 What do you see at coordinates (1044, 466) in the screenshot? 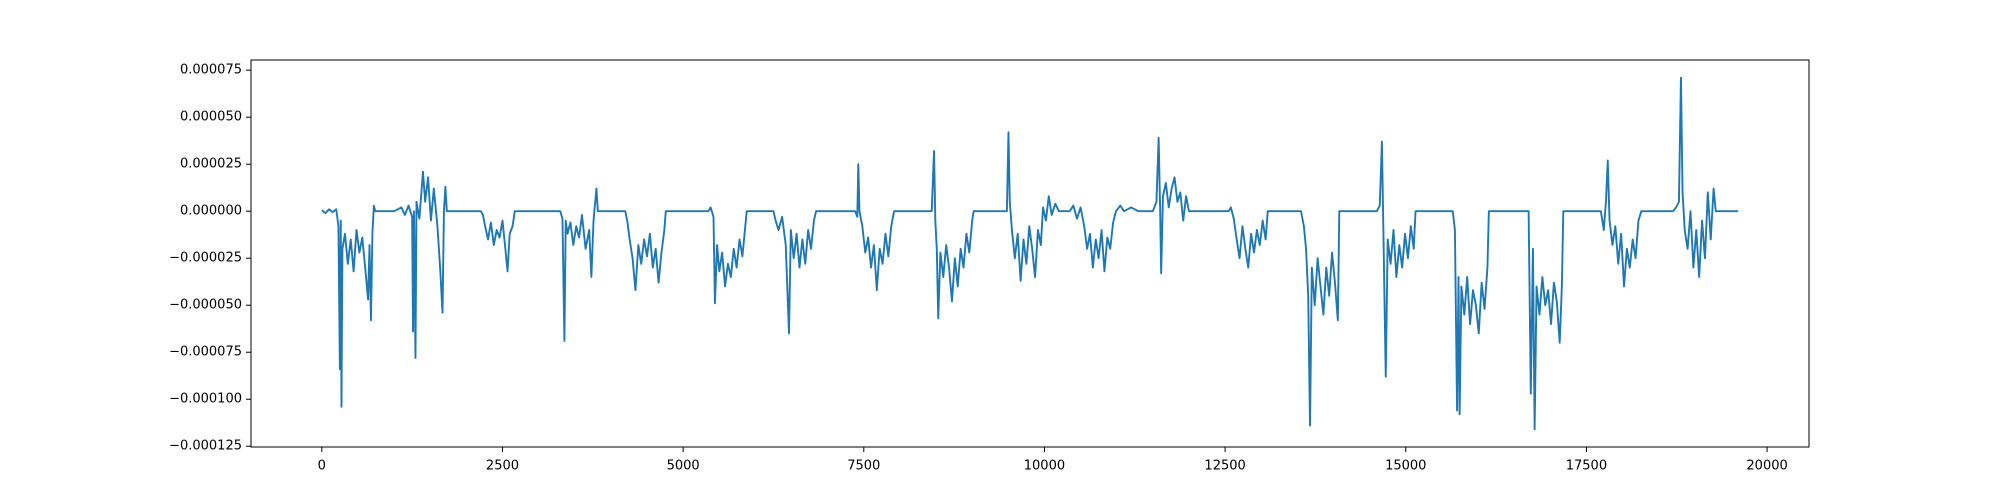
I see `x-tick-label: 10000` at bounding box center [1044, 466].